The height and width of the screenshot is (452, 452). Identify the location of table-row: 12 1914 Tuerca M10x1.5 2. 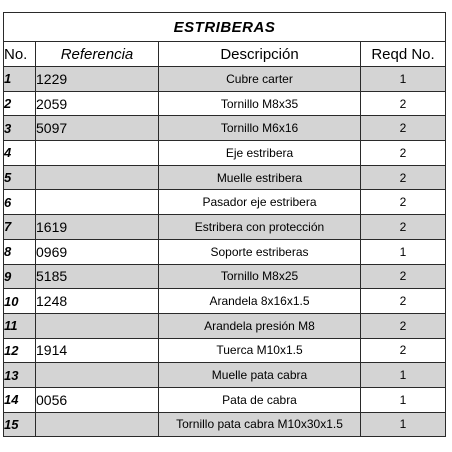
(224, 350).